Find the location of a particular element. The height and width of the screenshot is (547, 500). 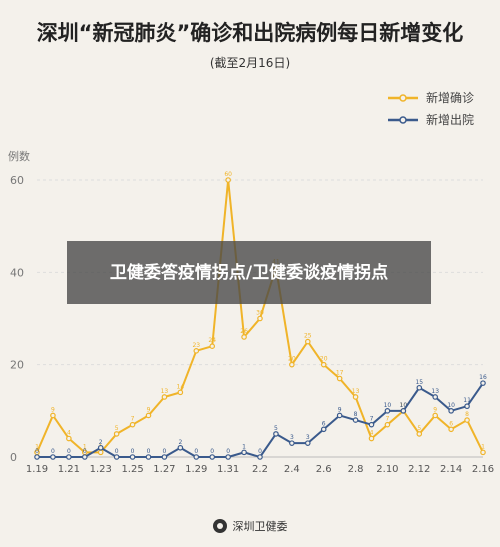

data-label: 8 is located at coordinates (356, 414).